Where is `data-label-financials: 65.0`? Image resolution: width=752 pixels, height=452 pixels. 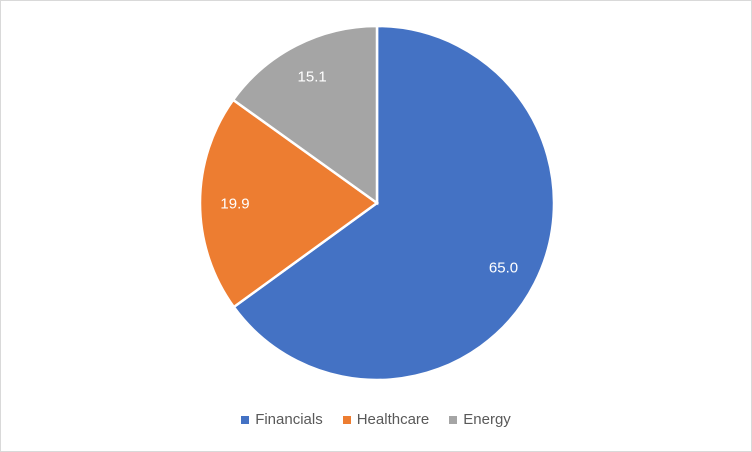
data-label-financials: 65.0 is located at coordinates (503, 267).